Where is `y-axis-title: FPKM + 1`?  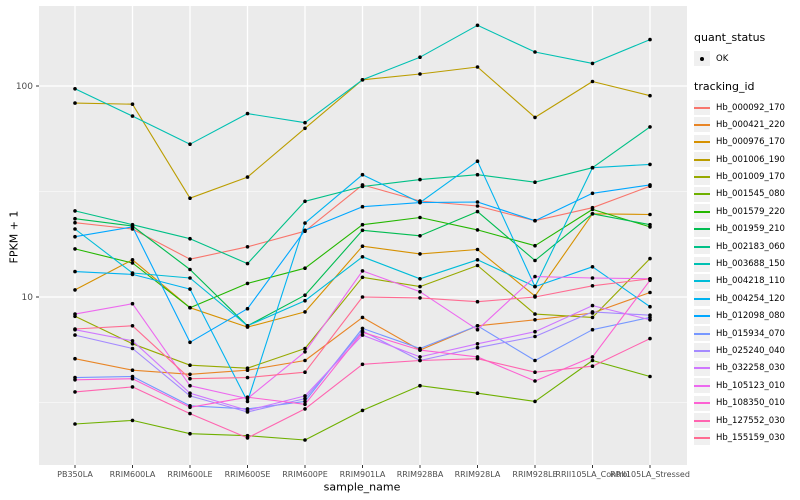
y-axis-title: FPKM + 1 is located at coordinates (14, 237).